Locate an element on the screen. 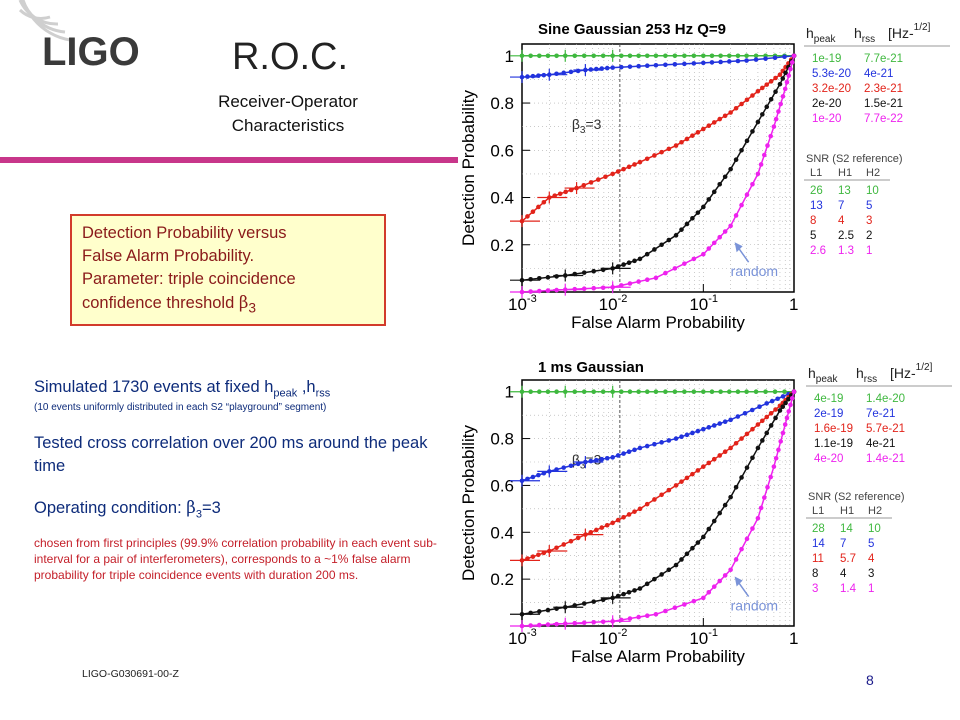  beta-subscript: 3 is located at coordinates (252, 308).